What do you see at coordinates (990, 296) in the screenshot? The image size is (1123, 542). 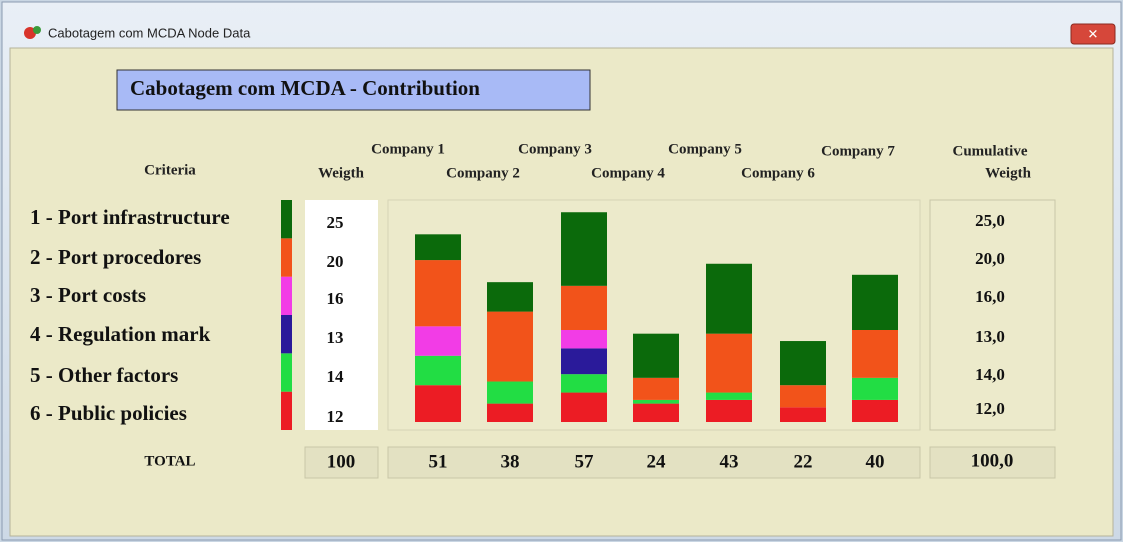 I see `cumulative-value: 16,0` at bounding box center [990, 296].